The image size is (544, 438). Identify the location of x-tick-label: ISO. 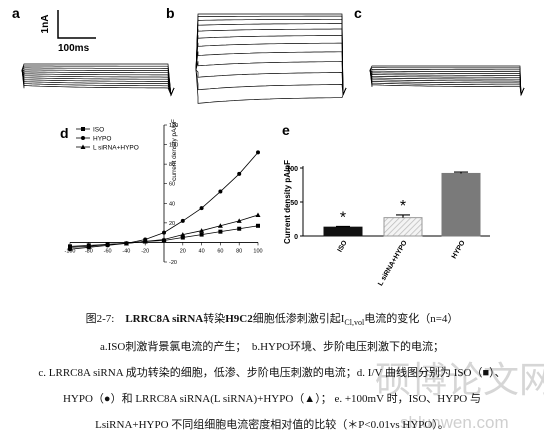
(343, 246).